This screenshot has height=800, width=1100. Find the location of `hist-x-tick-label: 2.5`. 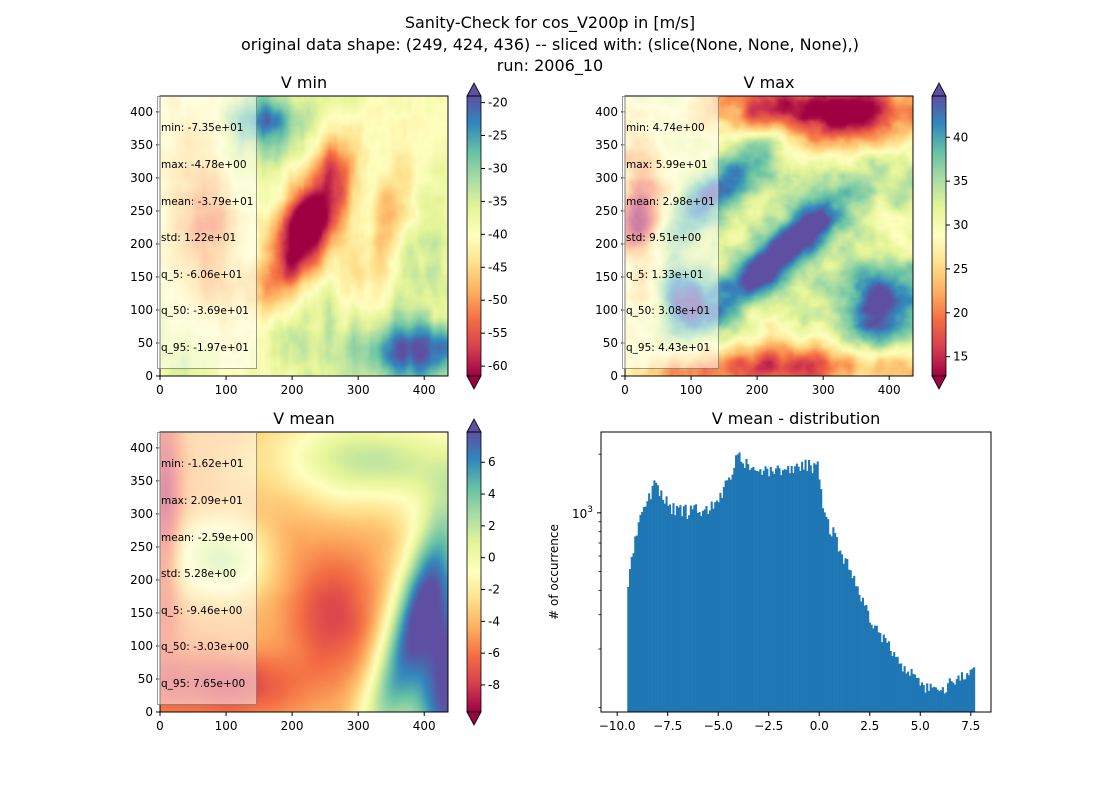

hist-x-tick-label: 2.5 is located at coordinates (869, 726).